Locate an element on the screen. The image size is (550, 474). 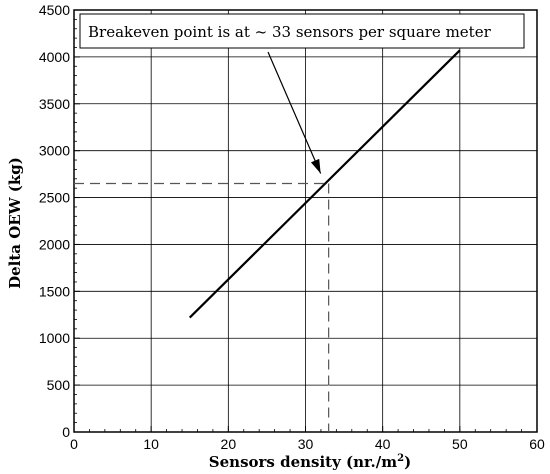
x-axis-title-text: Sensors density (nr./m is located at coordinates (303, 462).